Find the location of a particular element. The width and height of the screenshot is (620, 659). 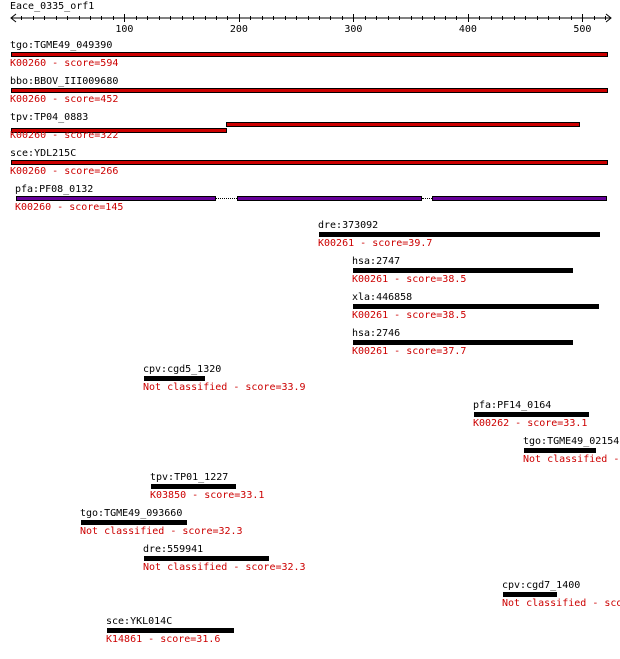

hit-score-label: K14861 - score=31.6 is located at coordinates (163, 640).